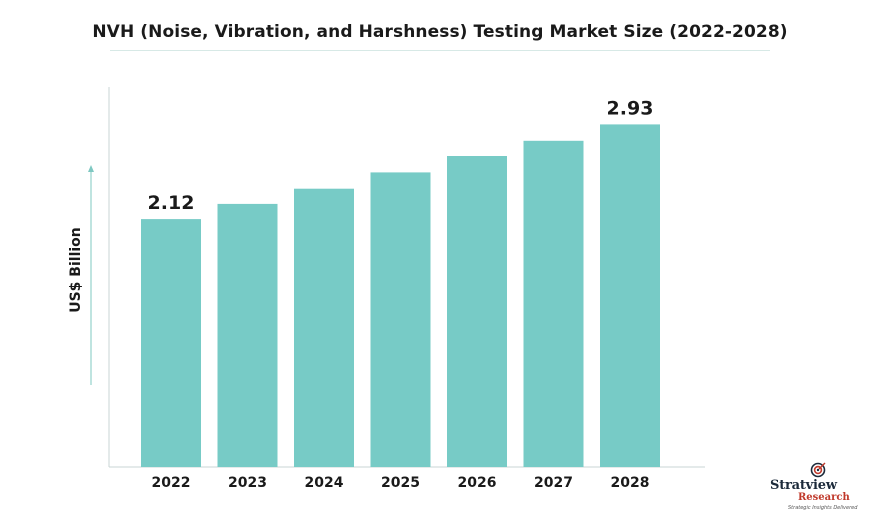 This screenshot has width=880, height=520. I want to click on logo-name: Stratview, so click(803, 485).